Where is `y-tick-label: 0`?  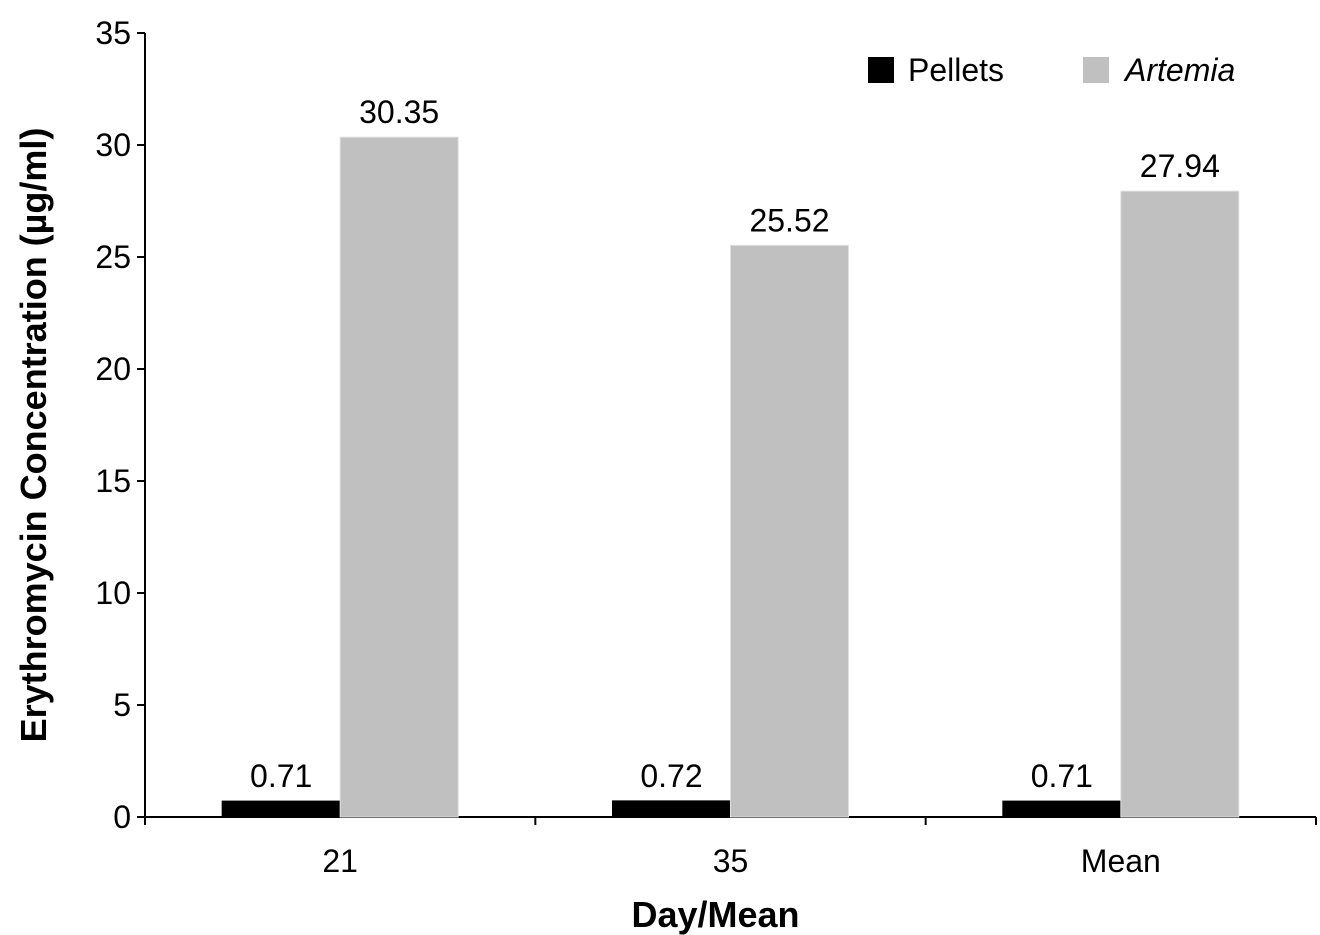
y-tick-label: 0 is located at coordinates (122, 817).